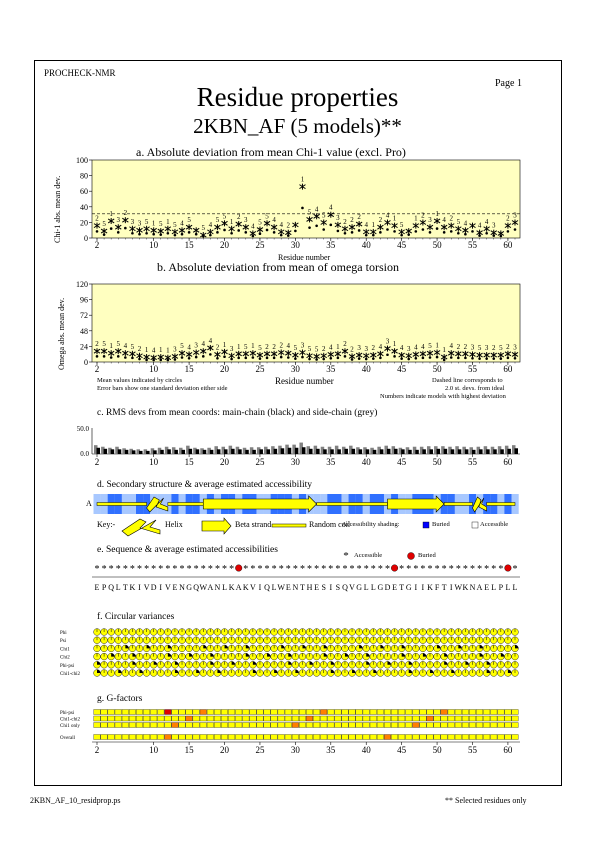 The image size is (595, 842). I want to click on panel-b-model-label: 2, so click(140, 349).